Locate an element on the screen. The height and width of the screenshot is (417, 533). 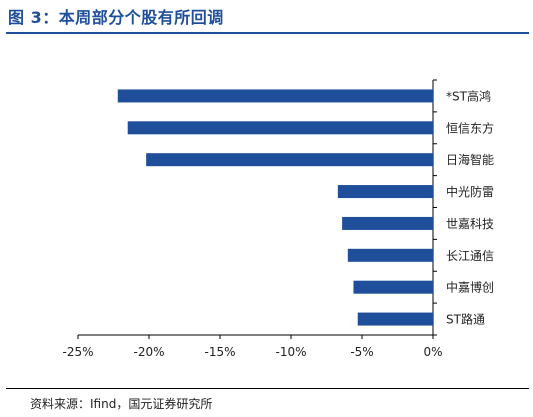
category-label: 日海智能 is located at coordinates (470, 159).